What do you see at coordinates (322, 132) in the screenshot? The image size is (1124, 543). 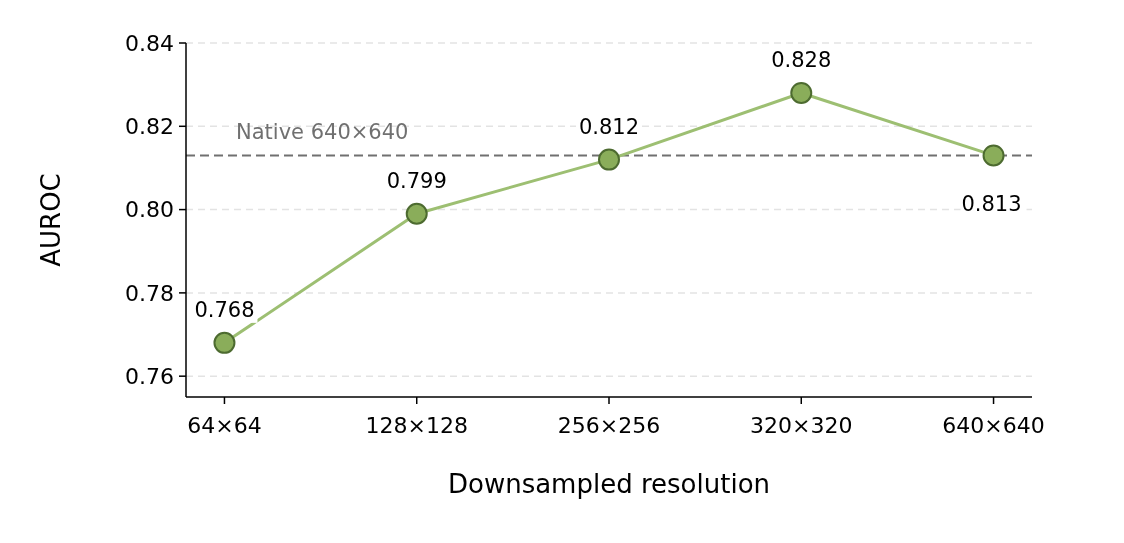 I see `ref-line-label: Native 640×640` at bounding box center [322, 132].